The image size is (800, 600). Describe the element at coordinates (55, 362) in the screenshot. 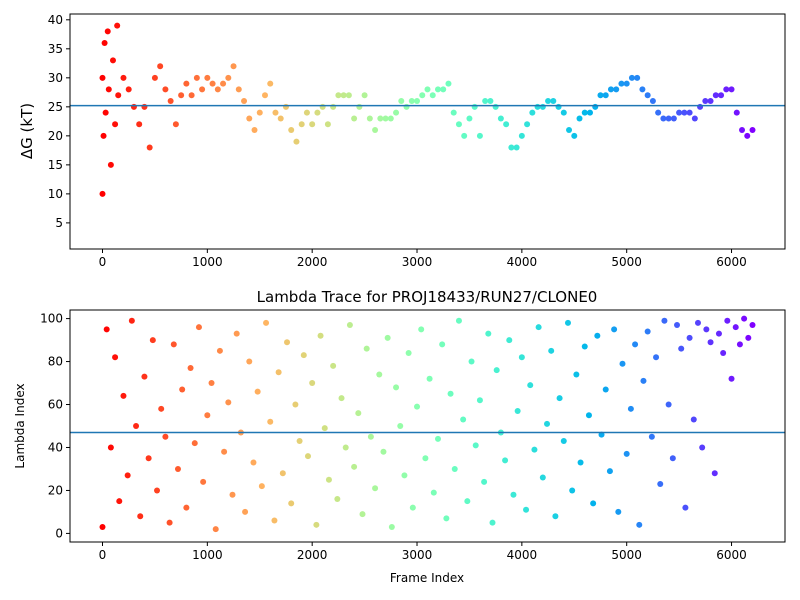

I see `y-tick-label: 80` at that location.